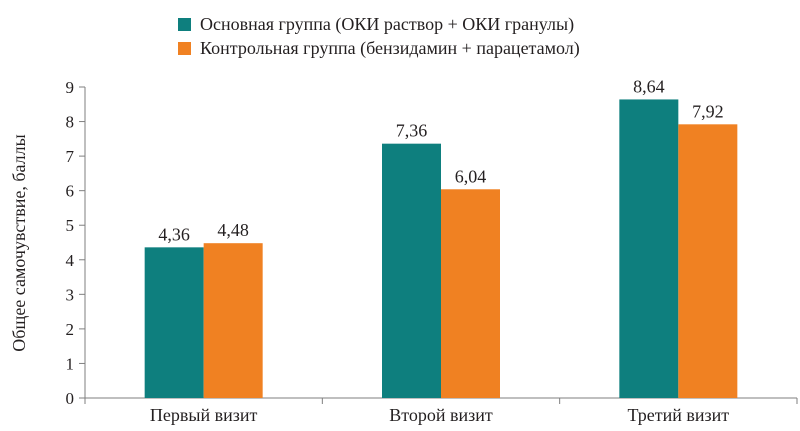 The image size is (800, 431). Describe the element at coordinates (70, 398) in the screenshot. I see `y-tick-label: 0` at that location.